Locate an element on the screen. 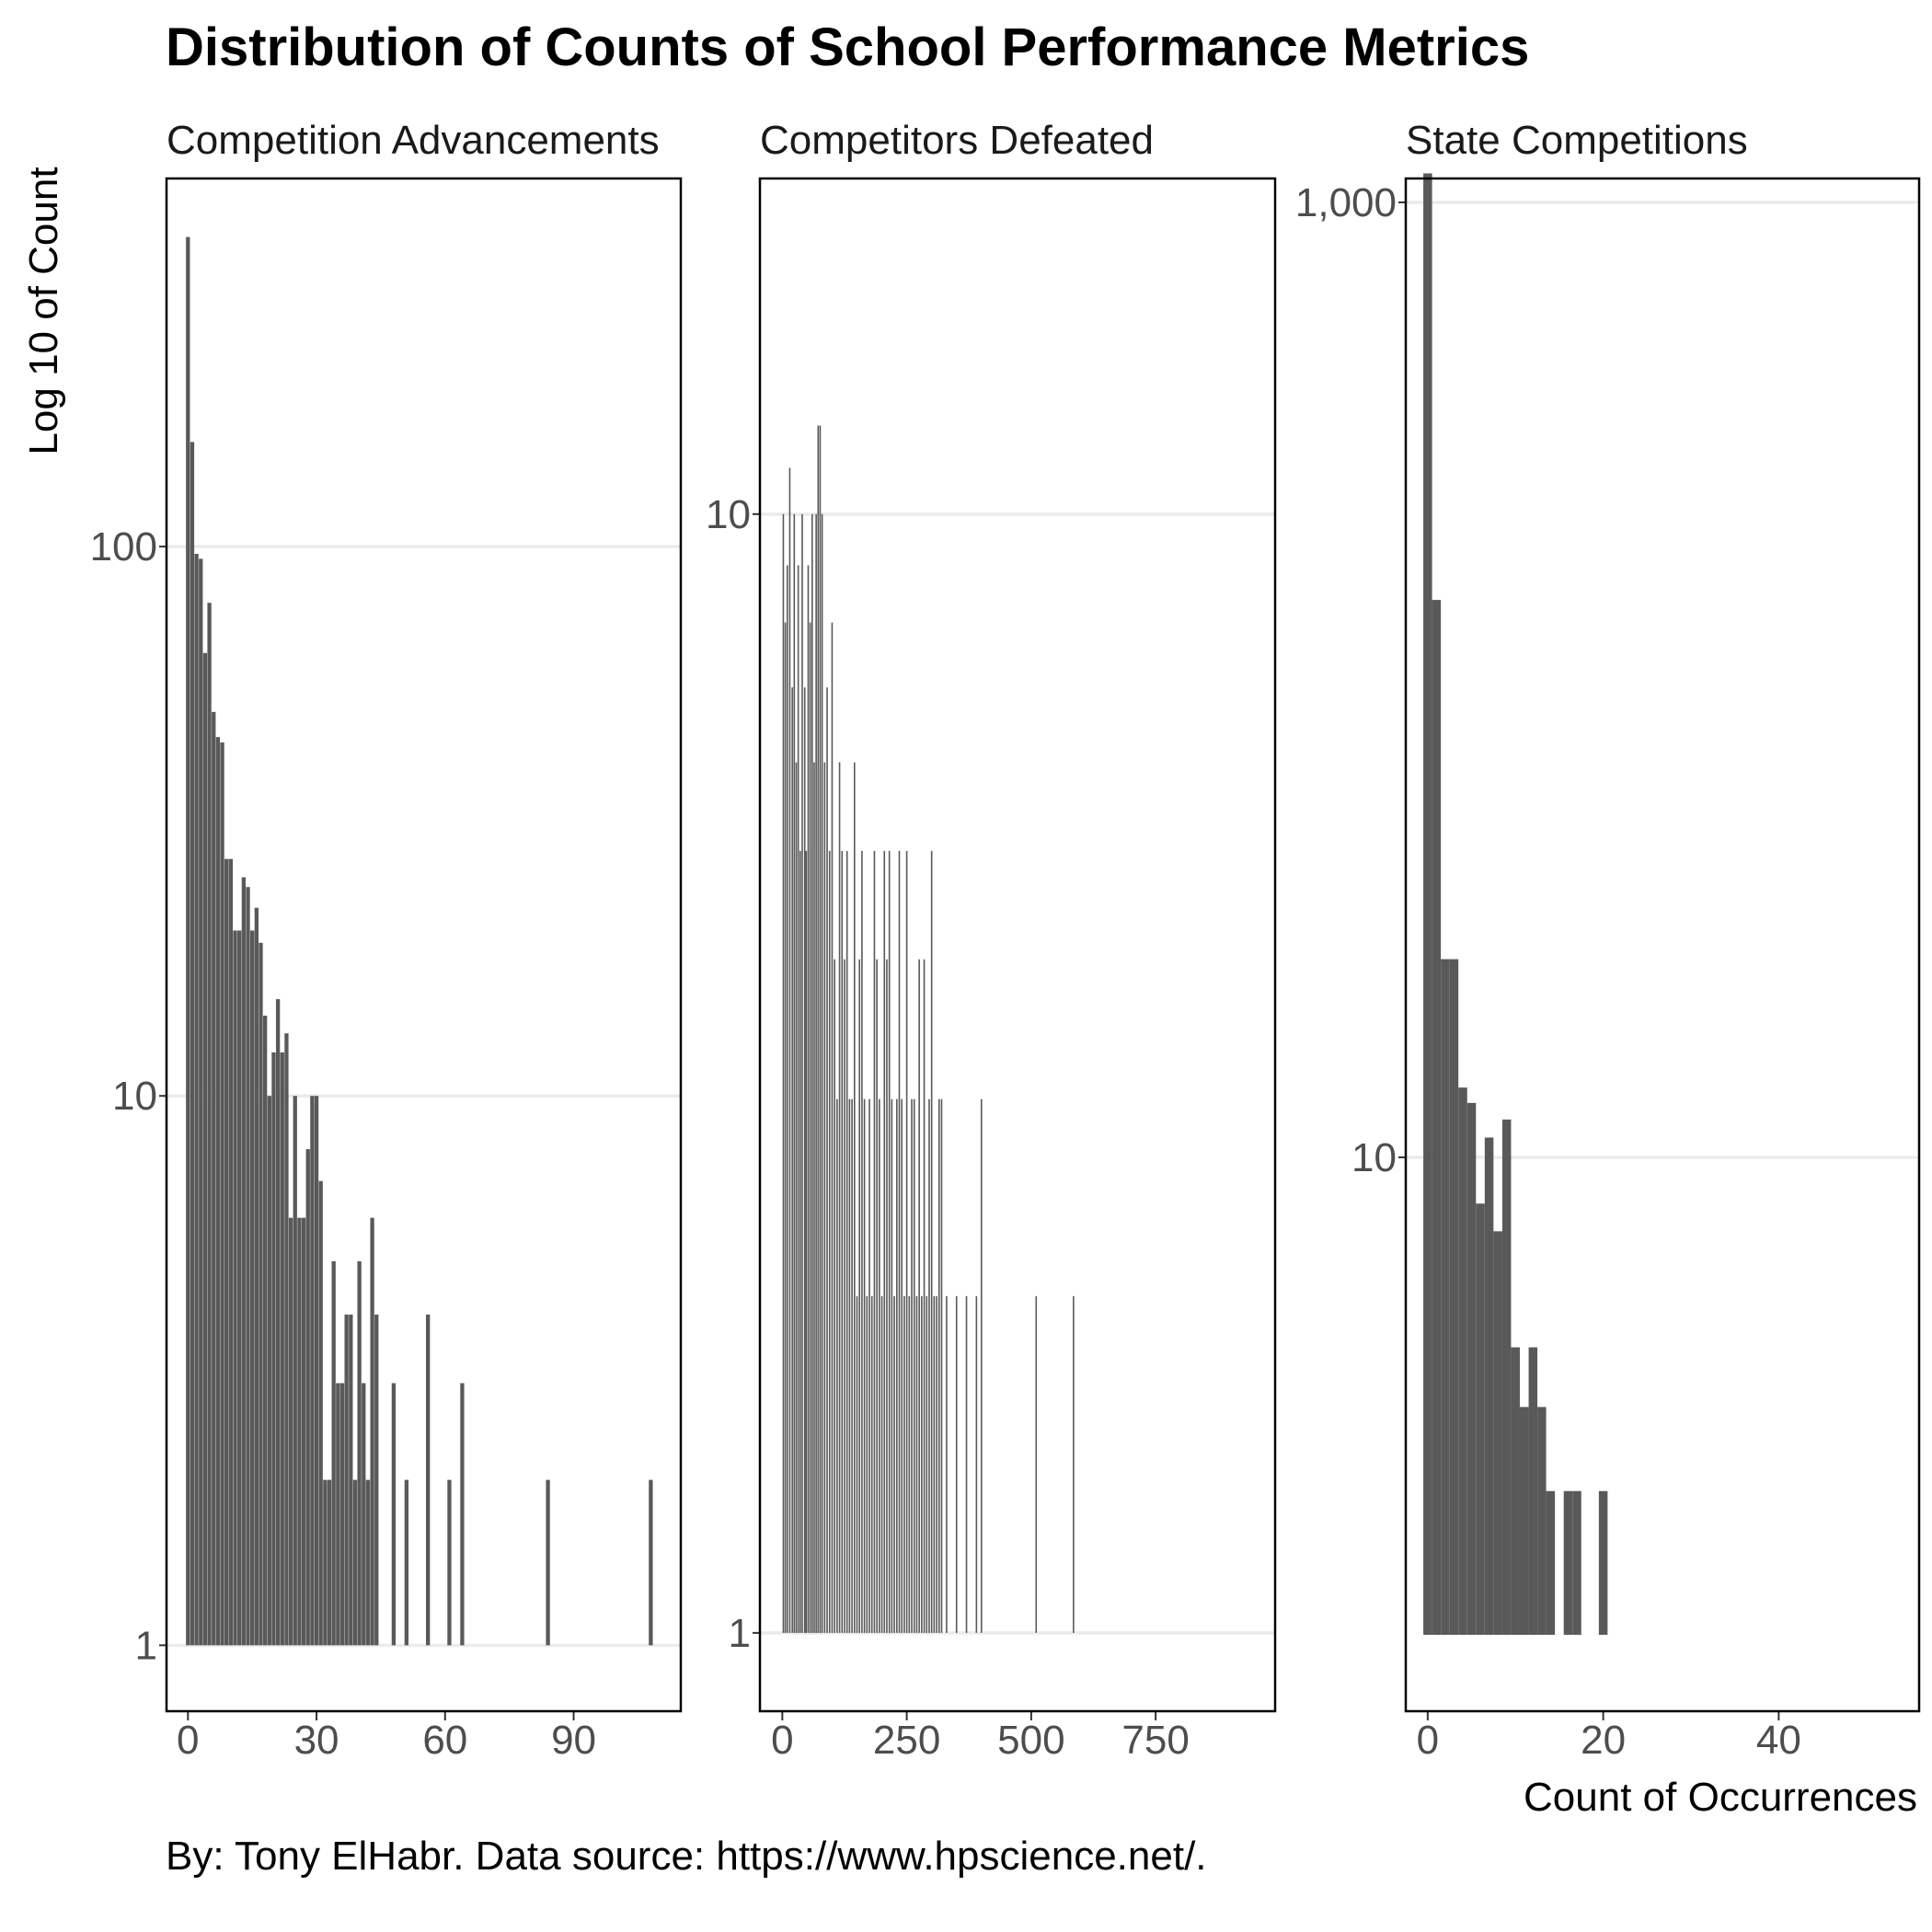 Image resolution: width=1932 pixels, height=1932 pixels. facet-title-competition-advancements: Competition Advancements is located at coordinates (413, 140).